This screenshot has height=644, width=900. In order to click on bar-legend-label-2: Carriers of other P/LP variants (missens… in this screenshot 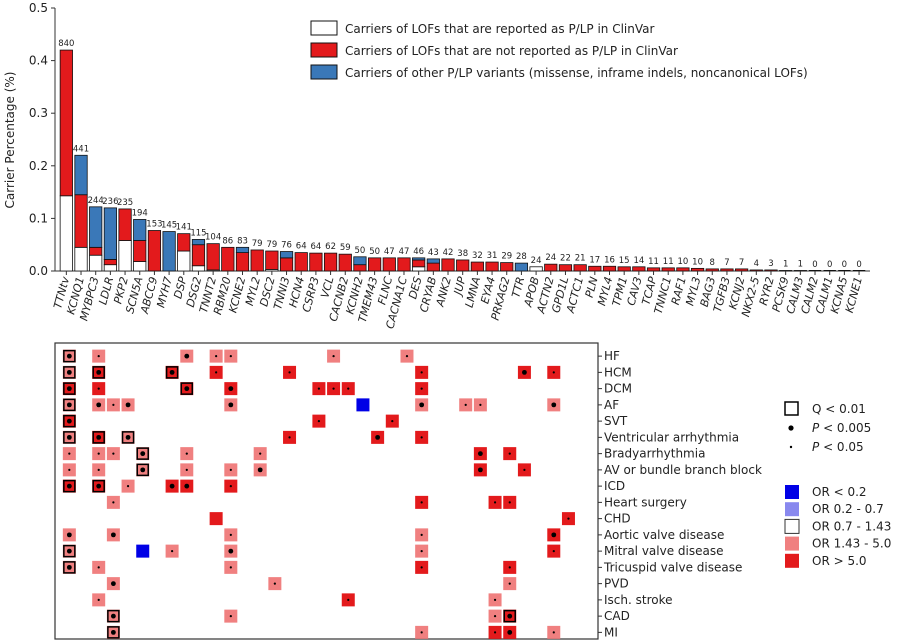, I will do `click(576, 73)`.